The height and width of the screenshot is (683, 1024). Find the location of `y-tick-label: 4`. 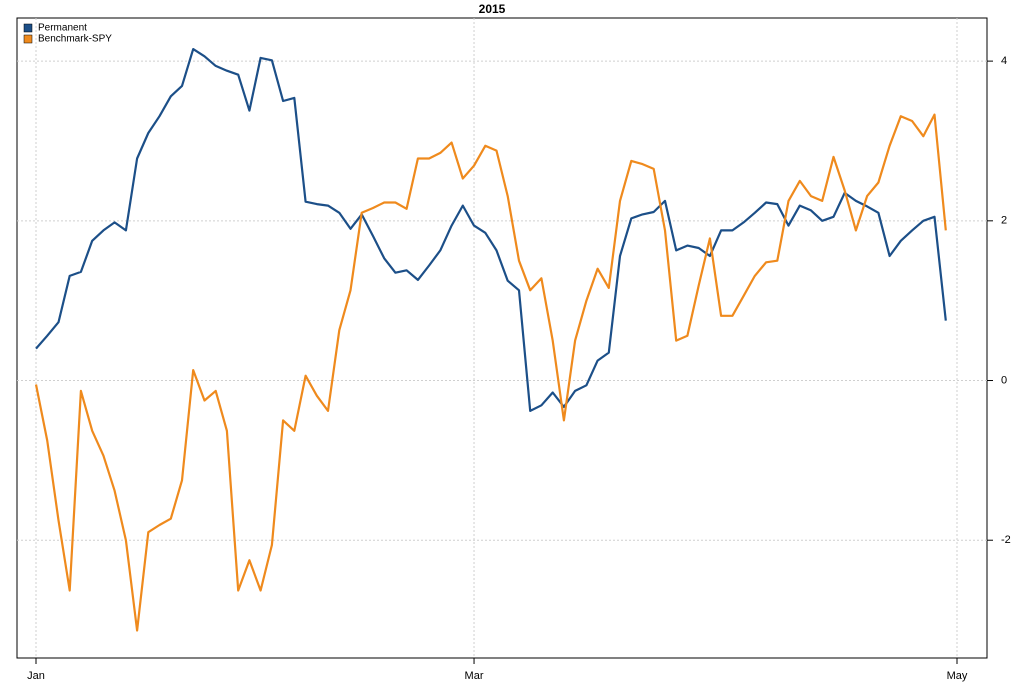

y-tick-label: 4 is located at coordinates (1004, 61).